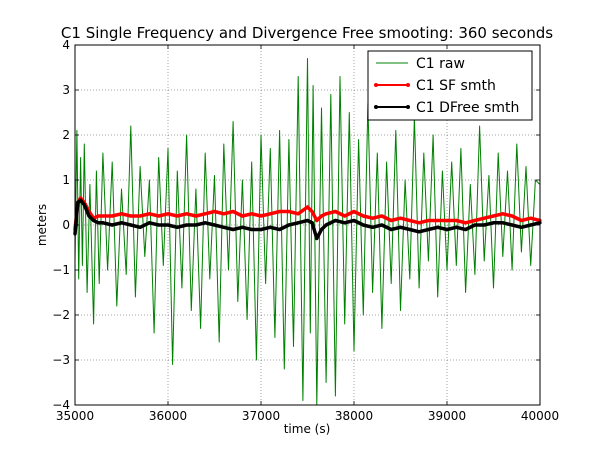 This screenshot has width=600, height=454. Describe the element at coordinates (261, 416) in the screenshot. I see `x-tick-label: 37000` at that location.